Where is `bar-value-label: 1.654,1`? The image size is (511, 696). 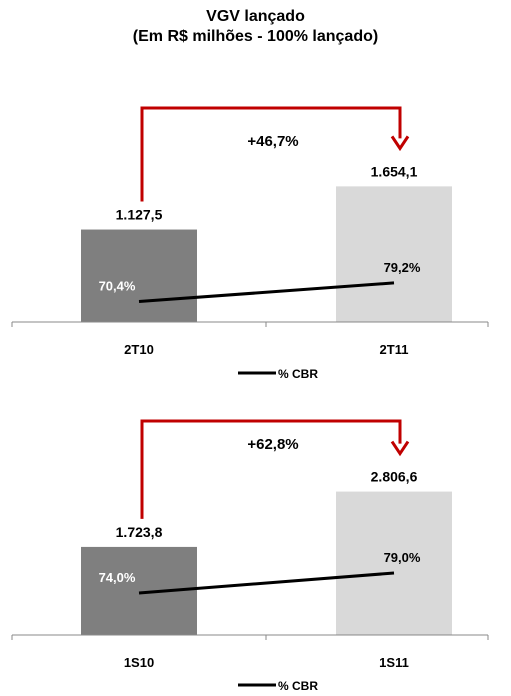 bar-value-label: 1.654,1 is located at coordinates (394, 171).